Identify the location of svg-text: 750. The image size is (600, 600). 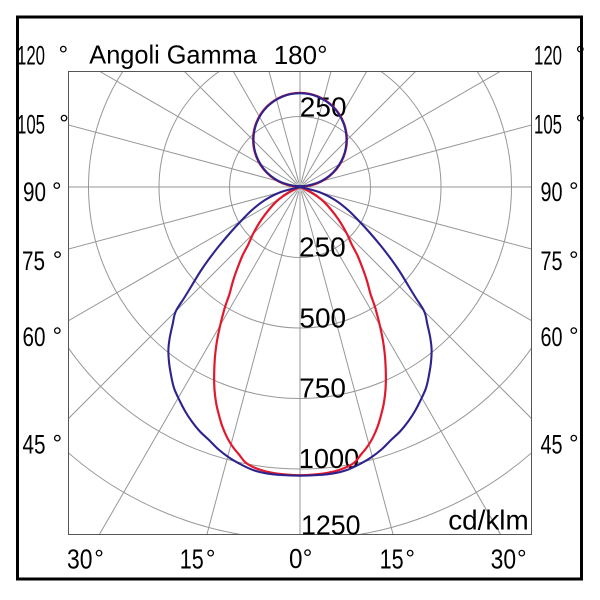
(322, 388).